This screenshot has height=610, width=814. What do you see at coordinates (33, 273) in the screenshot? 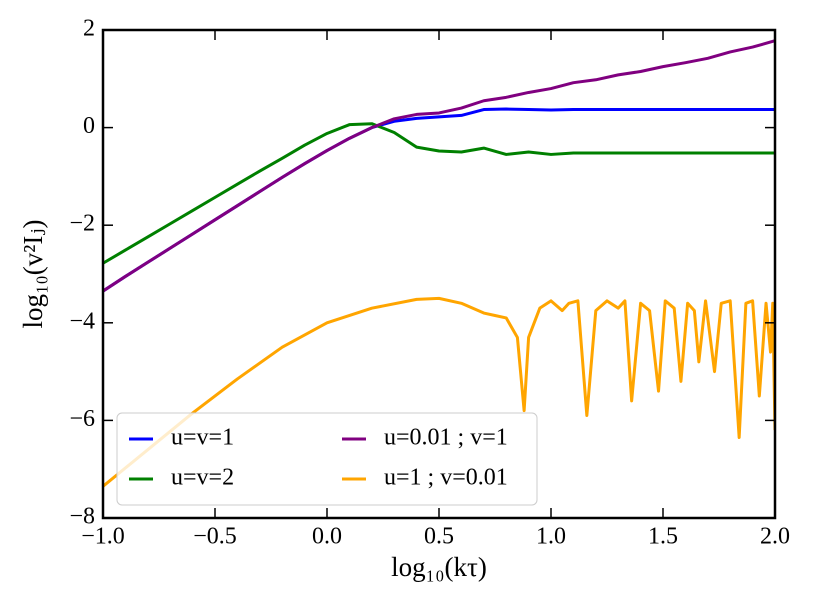
I see `y-axis-label: log₁₀(v²Iⱼ)` at bounding box center [33, 273].